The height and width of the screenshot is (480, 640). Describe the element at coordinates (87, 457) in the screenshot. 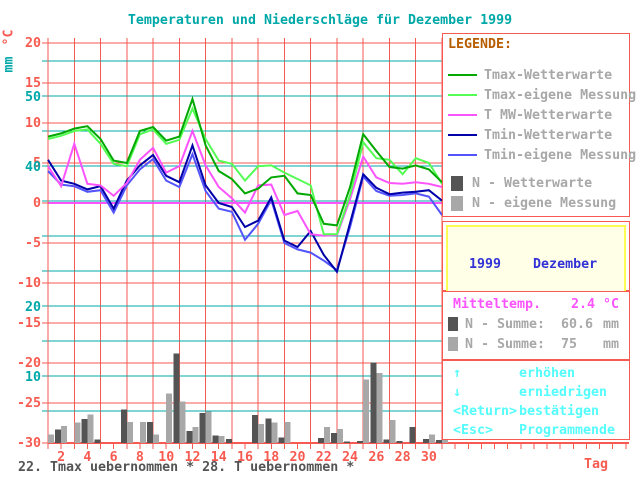

I see `day-axis-tick: 4` at that location.